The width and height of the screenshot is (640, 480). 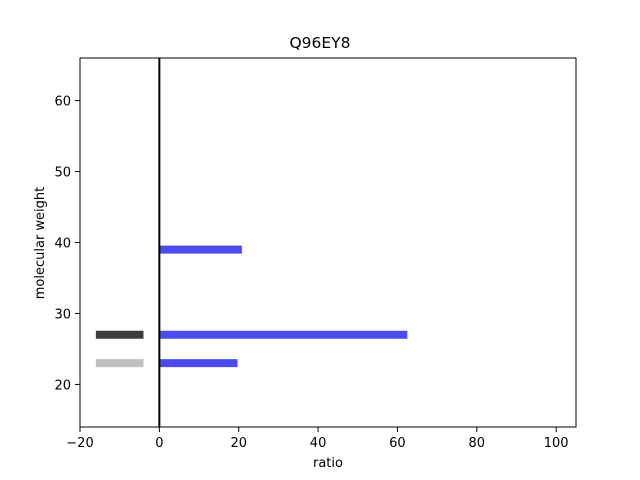 What do you see at coordinates (238, 443) in the screenshot?
I see `x-tick-label: 20` at bounding box center [238, 443].